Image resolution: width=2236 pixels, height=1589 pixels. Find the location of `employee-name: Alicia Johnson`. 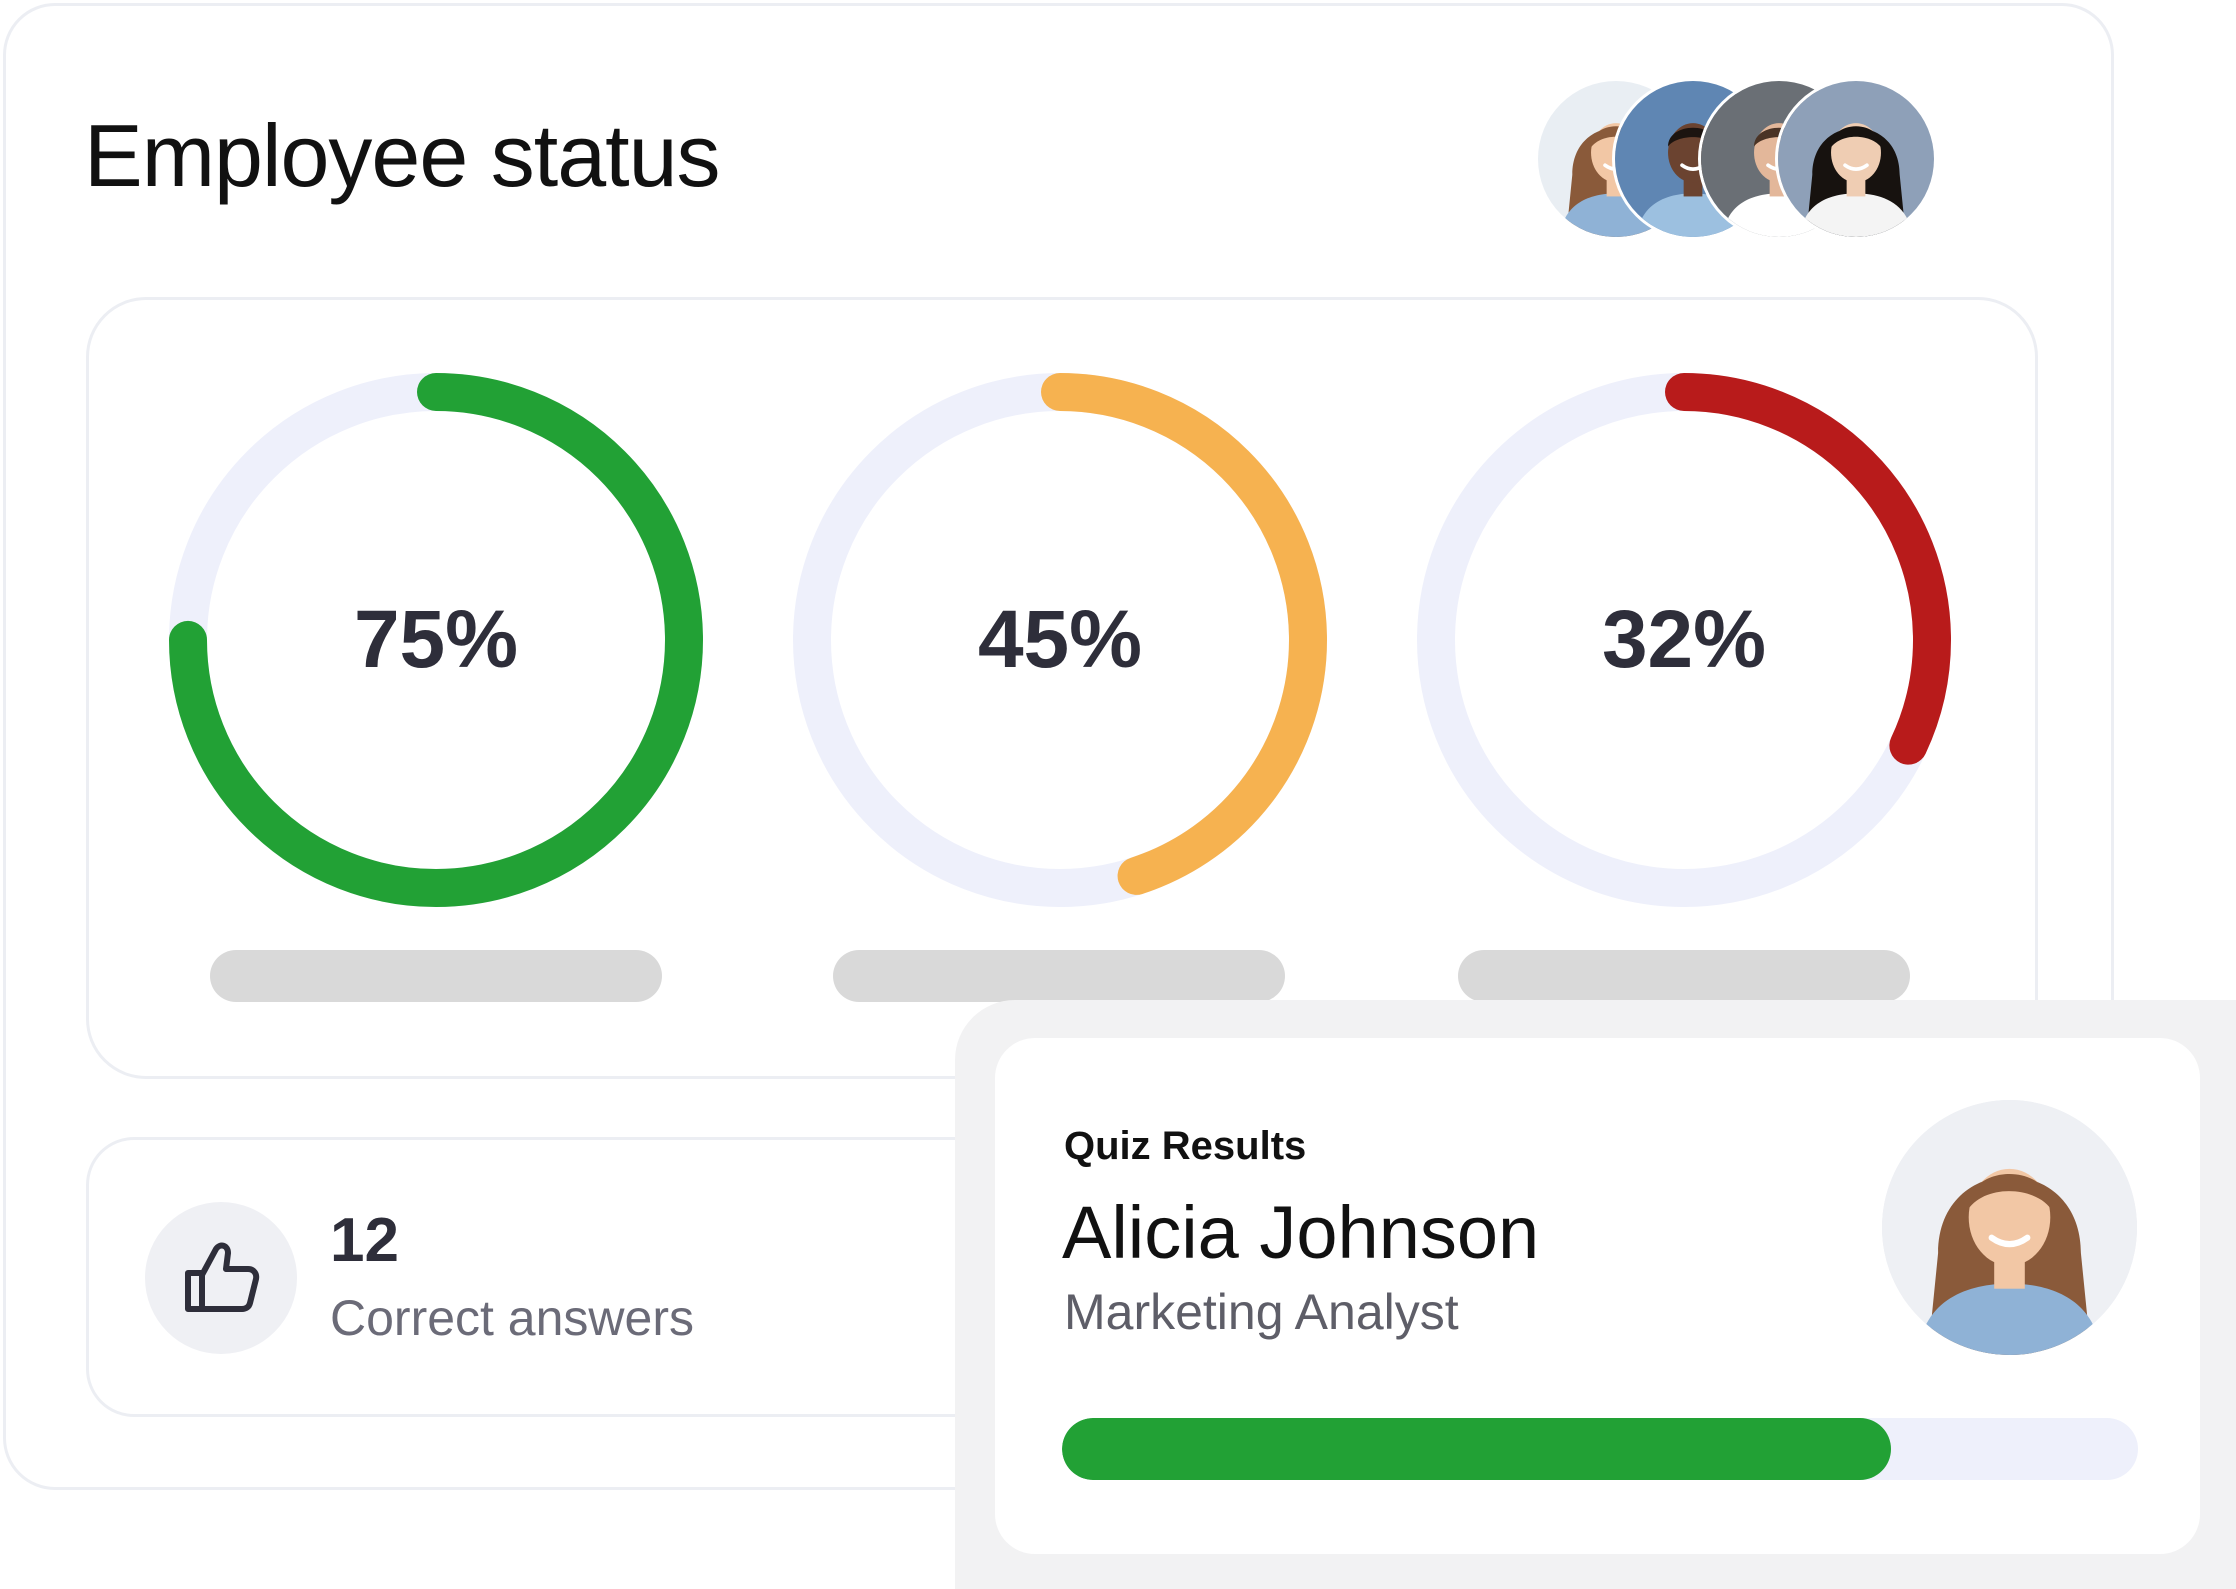

employee-name: Alicia Johnson is located at coordinates (1301, 1232).